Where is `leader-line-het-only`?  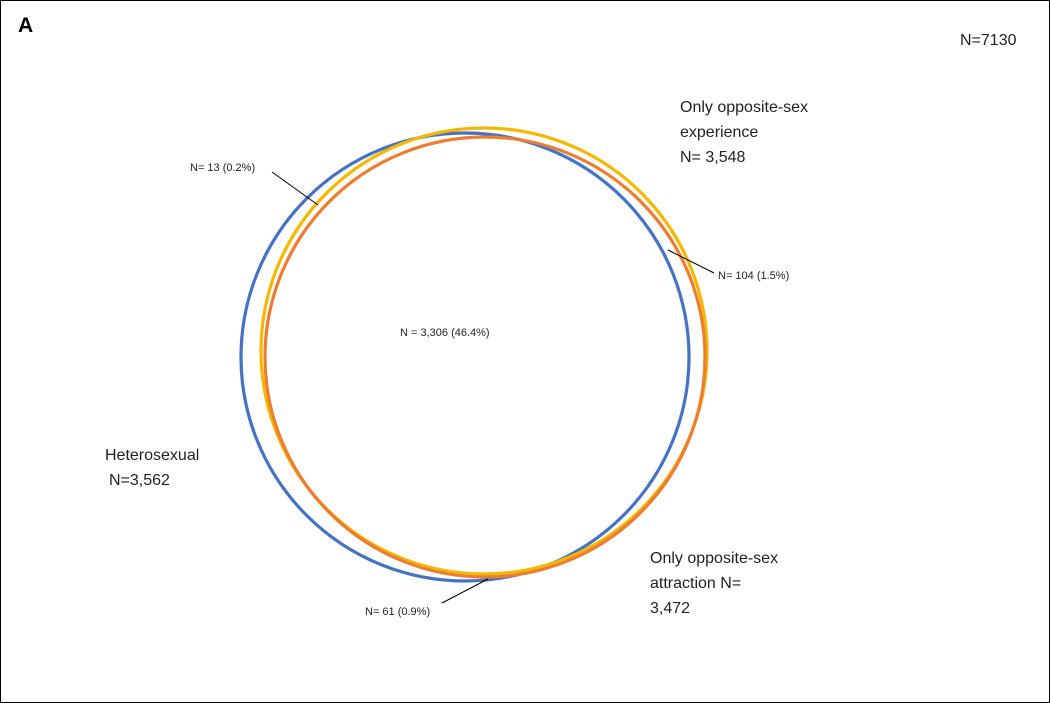 leader-line-het-only is located at coordinates (295, 188).